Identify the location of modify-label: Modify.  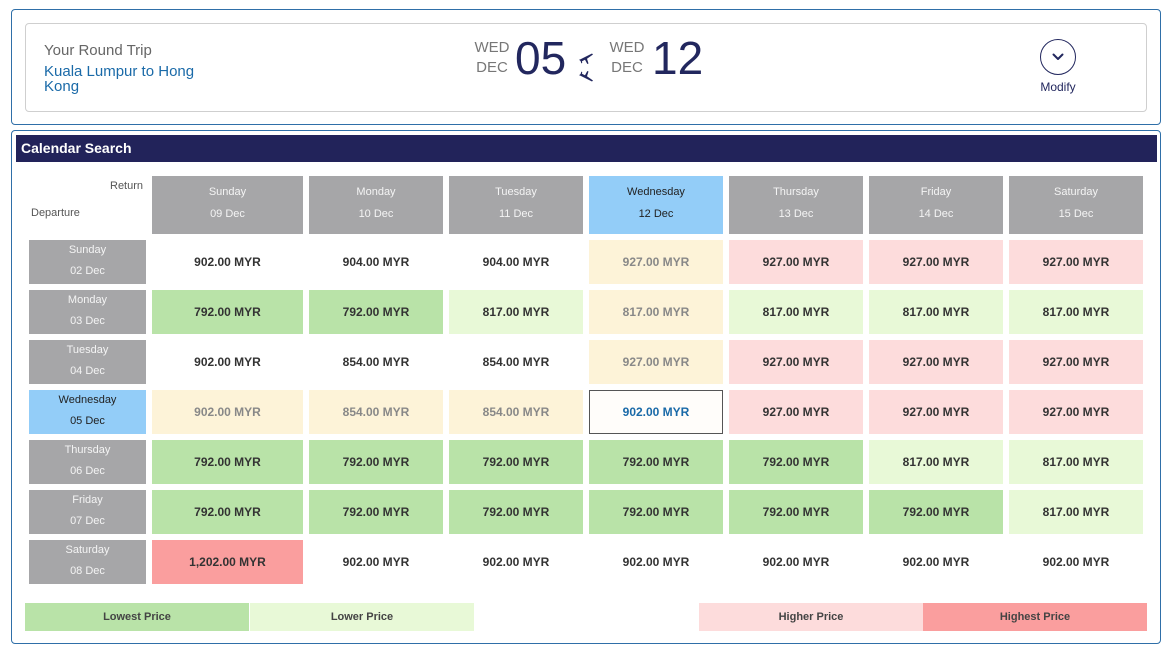
(1058, 87).